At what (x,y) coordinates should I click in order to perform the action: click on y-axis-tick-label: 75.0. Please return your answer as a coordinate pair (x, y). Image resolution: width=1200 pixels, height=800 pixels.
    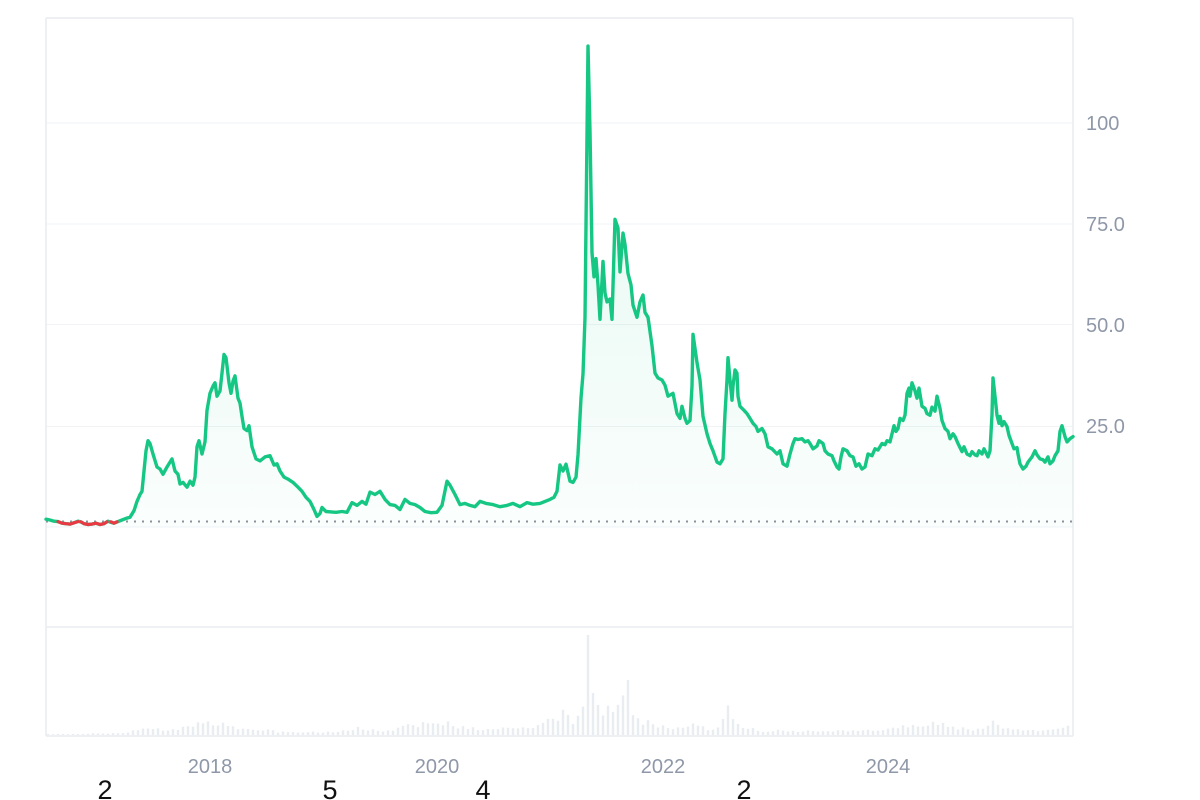
    Looking at the image, I should click on (1105, 225).